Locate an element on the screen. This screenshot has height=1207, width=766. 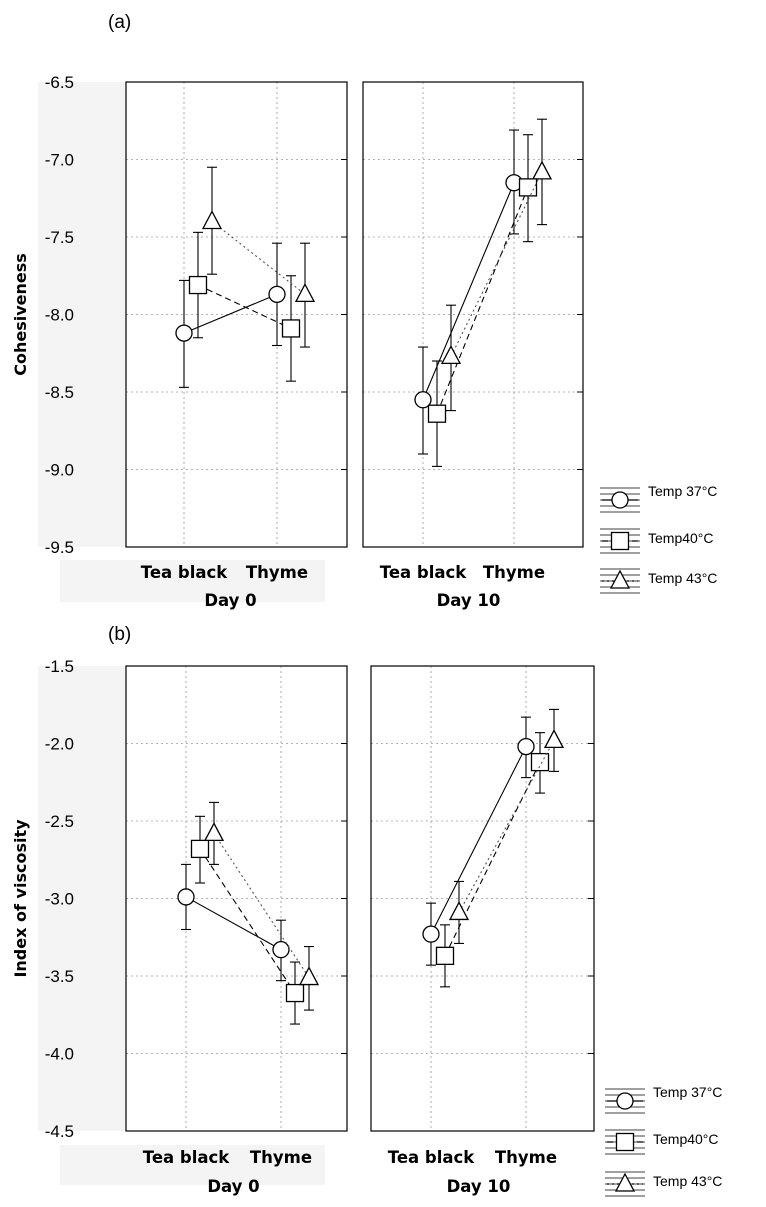
y-tick-label: -8.5 is located at coordinates (59, 392).